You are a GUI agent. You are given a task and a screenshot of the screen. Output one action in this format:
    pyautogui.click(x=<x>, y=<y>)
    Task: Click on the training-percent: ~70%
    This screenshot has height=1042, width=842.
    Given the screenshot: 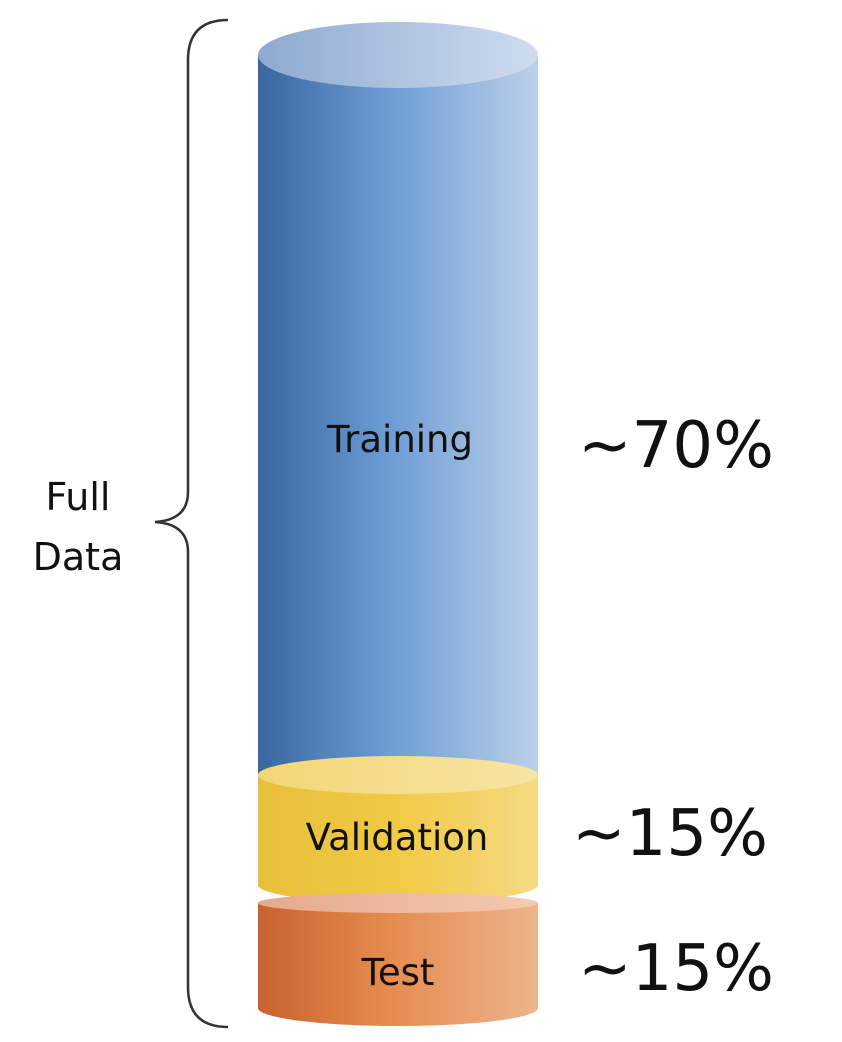 What is the action you would take?
    pyautogui.click(x=676, y=446)
    